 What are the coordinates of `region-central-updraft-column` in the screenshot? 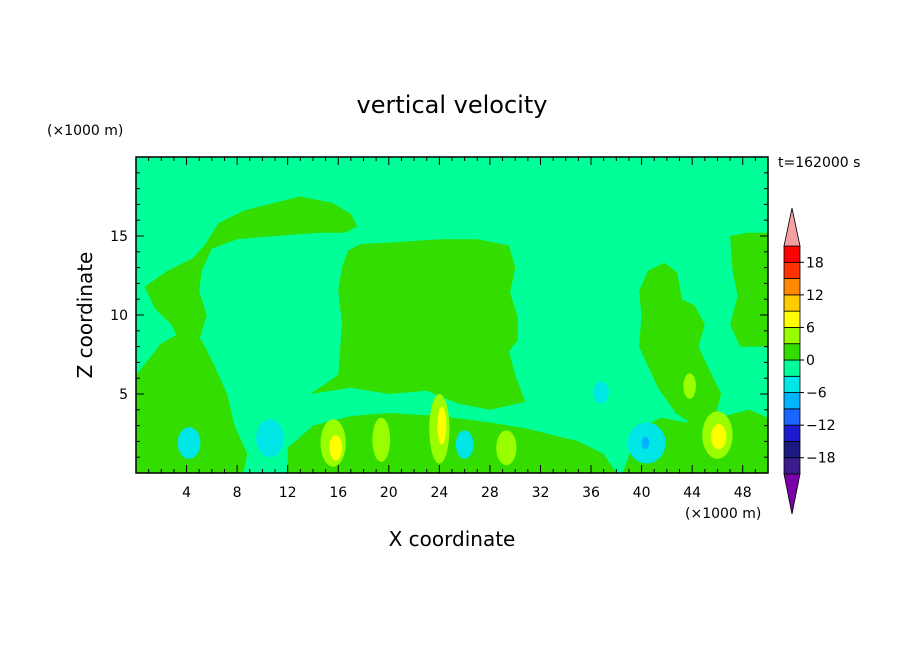 It's located at (418, 324).